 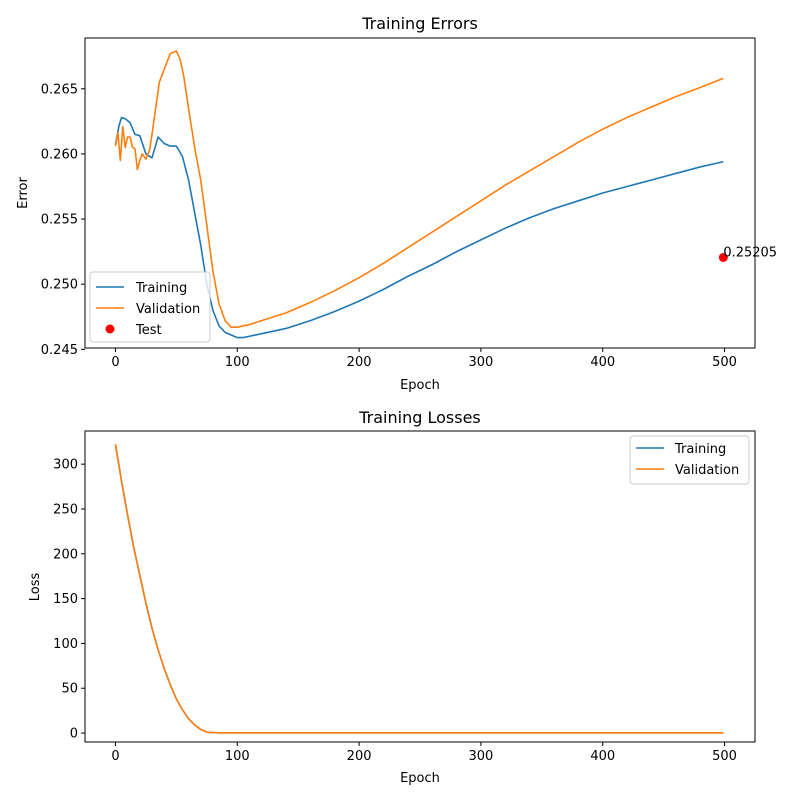 I want to click on errors-legend-box, so click(x=150, y=307).